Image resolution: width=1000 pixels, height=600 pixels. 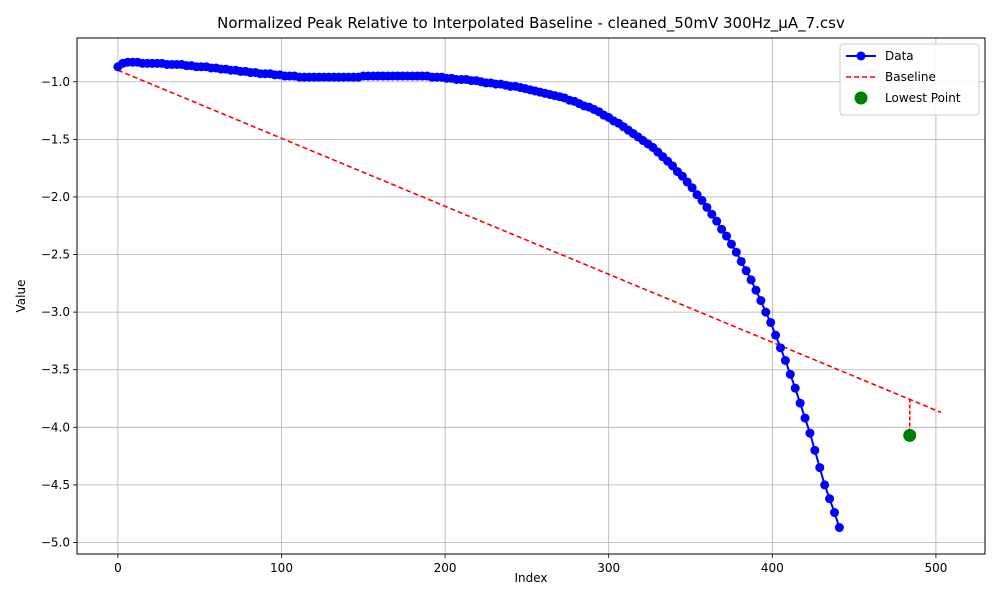 What do you see at coordinates (55, 542) in the screenshot?
I see `y-tick-label: −5.0` at bounding box center [55, 542].